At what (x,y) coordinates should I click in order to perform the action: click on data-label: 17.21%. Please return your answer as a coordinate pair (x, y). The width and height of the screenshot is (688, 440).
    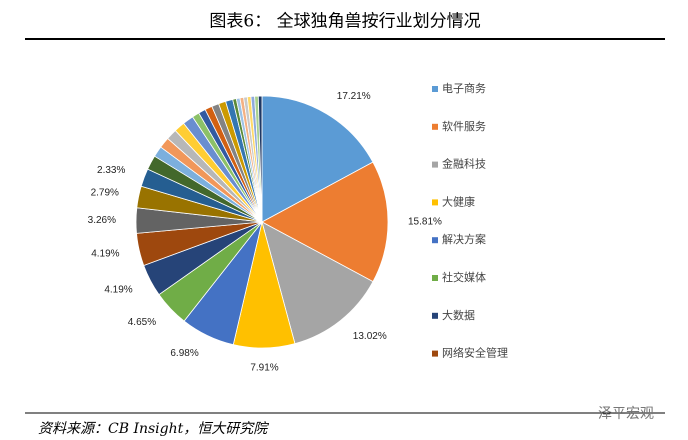
    Looking at the image, I should click on (354, 96).